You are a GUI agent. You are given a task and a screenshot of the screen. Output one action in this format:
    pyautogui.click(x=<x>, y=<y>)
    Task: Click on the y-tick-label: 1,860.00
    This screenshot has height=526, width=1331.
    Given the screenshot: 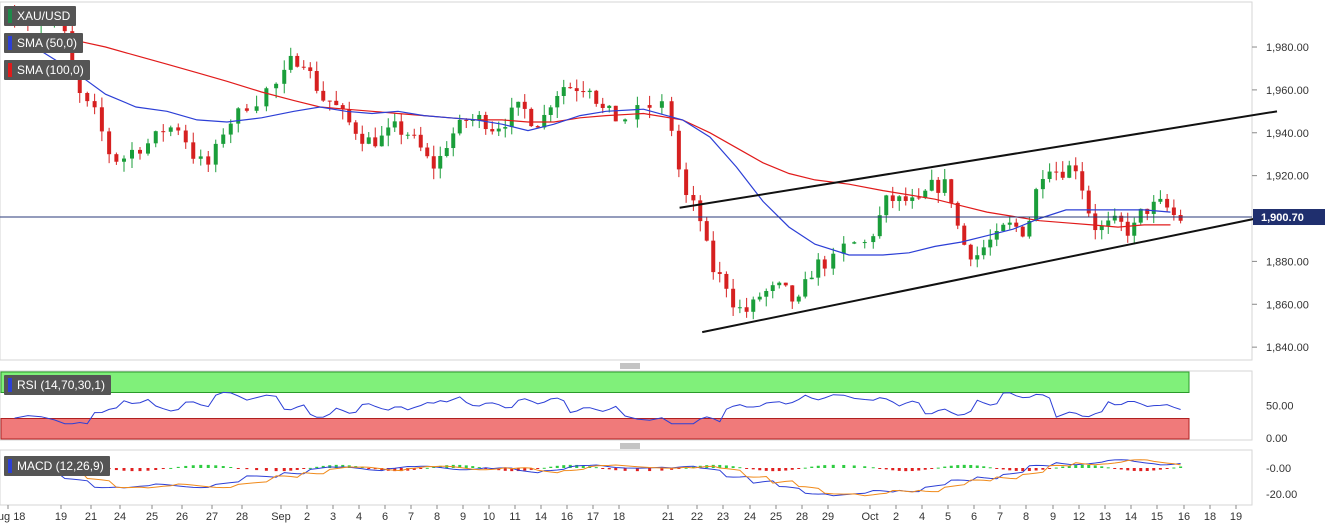 What is the action you would take?
    pyautogui.click(x=1287, y=305)
    